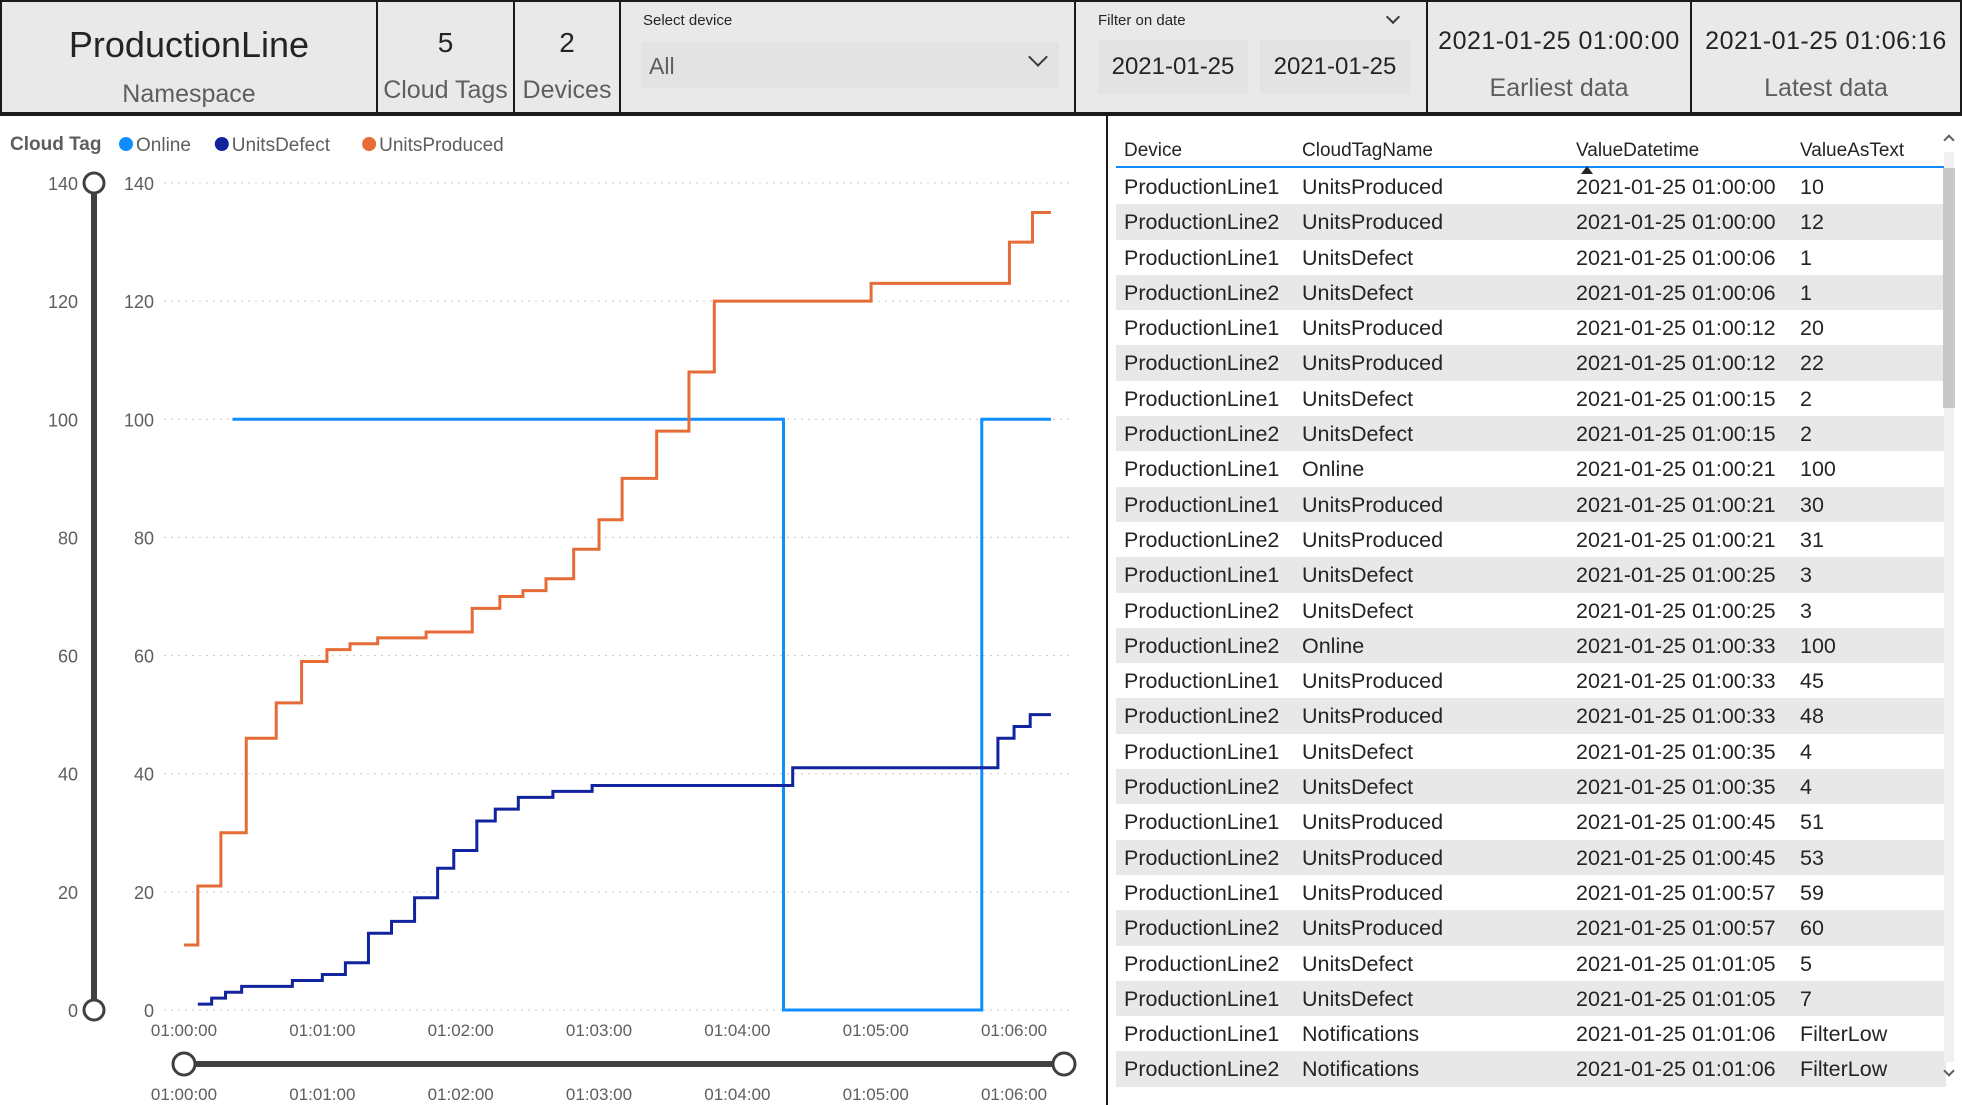  Describe the element at coordinates (1676, 681) in the screenshot. I see `cell-valuedatetime: 2021-01-25 01:00:33` at that location.